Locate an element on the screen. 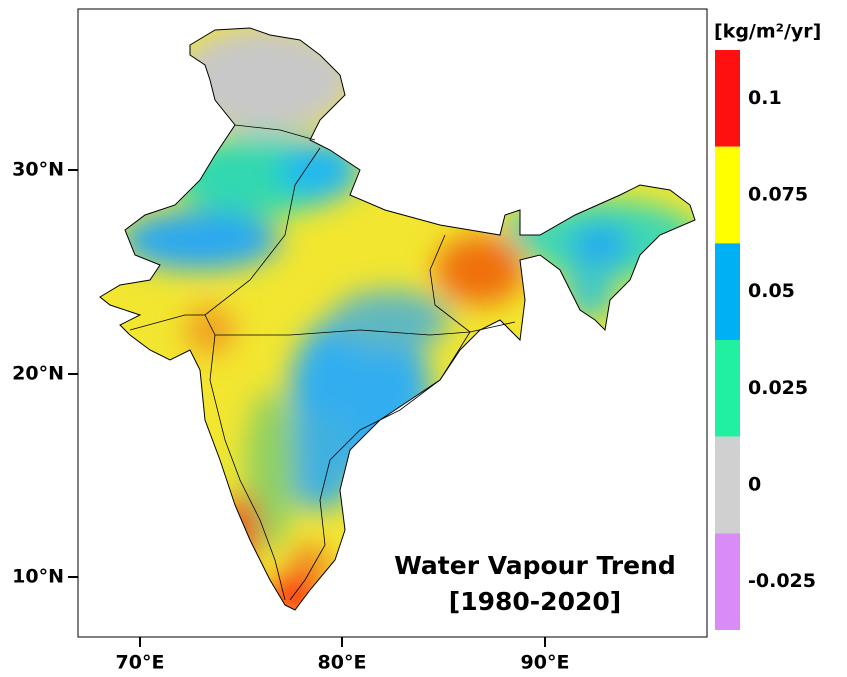 The height and width of the screenshot is (677, 847). x-axis: 70°E 80°E 90°E is located at coordinates (343, 655).